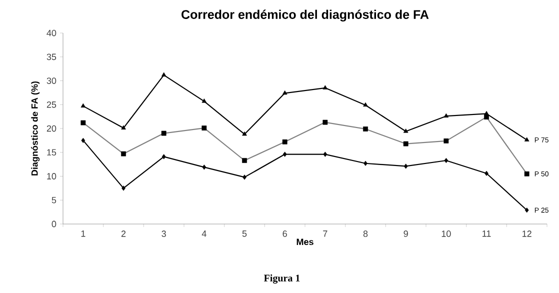  Describe the element at coordinates (305, 16) in the screenshot. I see `chart-title: Corredor endémico del diagnóstico de FA` at that location.